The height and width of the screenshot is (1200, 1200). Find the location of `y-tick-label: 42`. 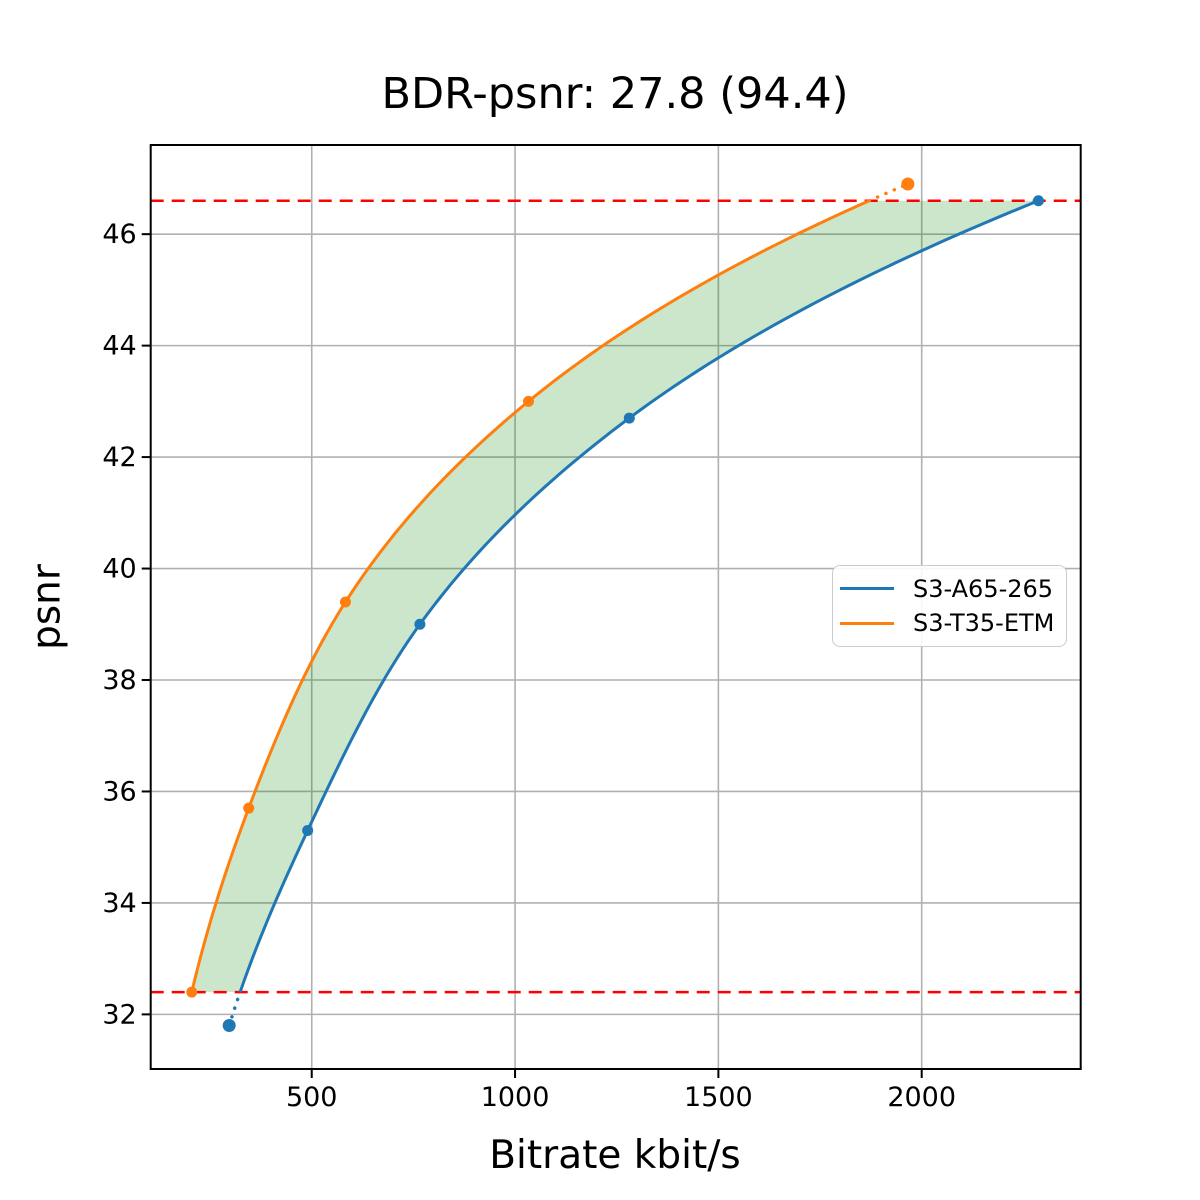

y-tick-label: 42 is located at coordinates (119, 457).